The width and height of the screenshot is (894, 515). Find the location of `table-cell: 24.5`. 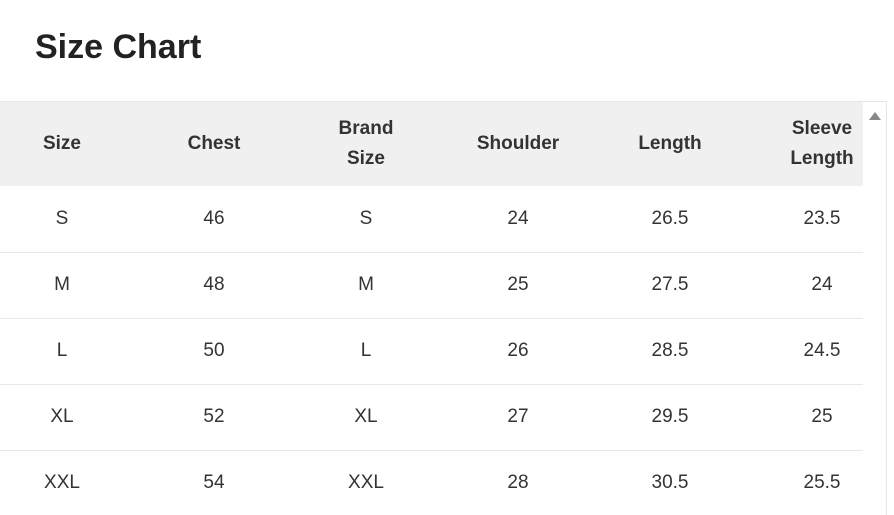

table-cell: 24.5 is located at coordinates (822, 350).